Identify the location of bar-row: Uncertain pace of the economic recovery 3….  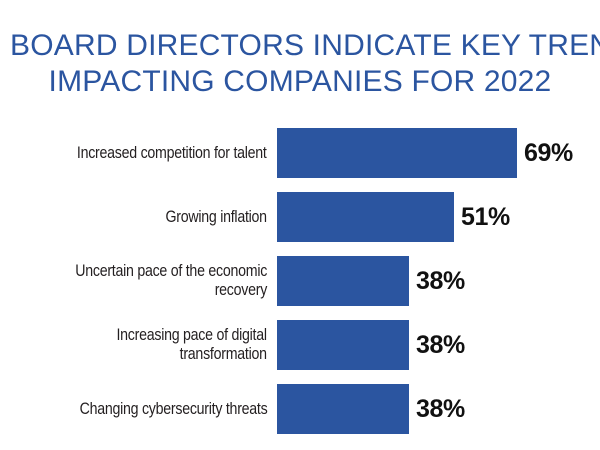
(300, 281).